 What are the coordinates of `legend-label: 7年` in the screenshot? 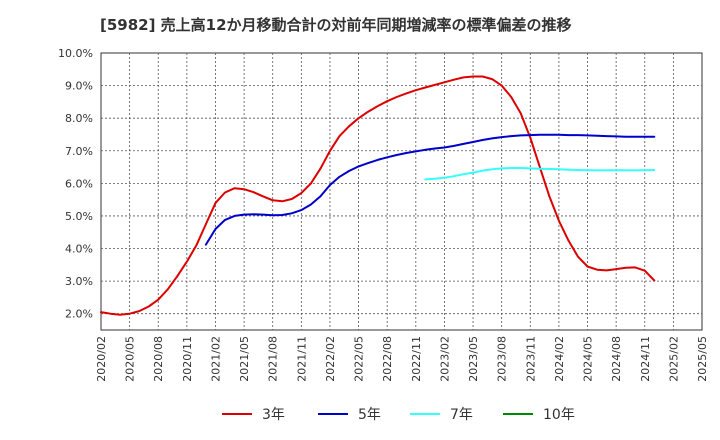 It's located at (461, 415).